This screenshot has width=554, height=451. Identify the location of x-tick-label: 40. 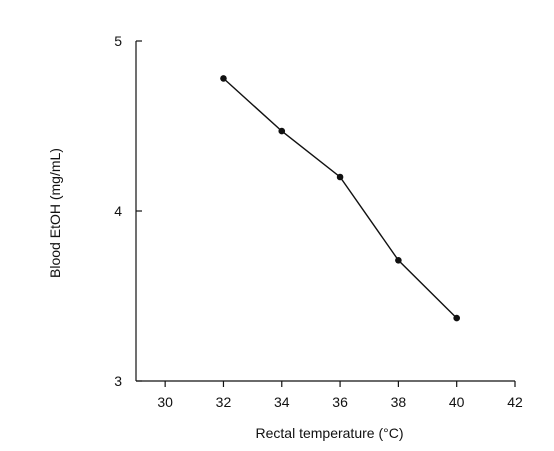
(457, 402).